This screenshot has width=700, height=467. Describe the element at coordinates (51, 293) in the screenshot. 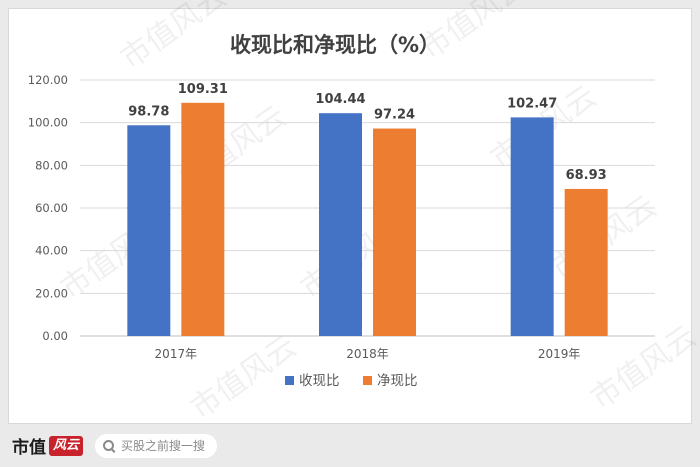

I see `y-tick-label: 20.00` at that location.